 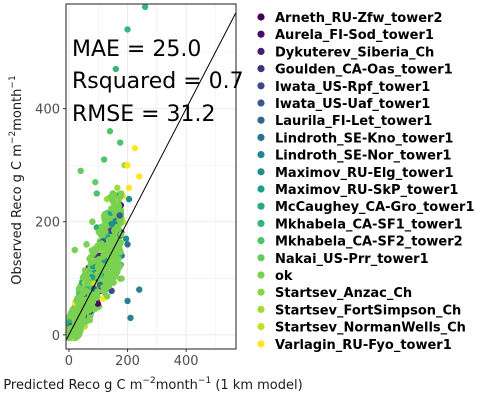 I want to click on legend-label: Laurila_FI-Let_tower1, so click(x=353, y=121).